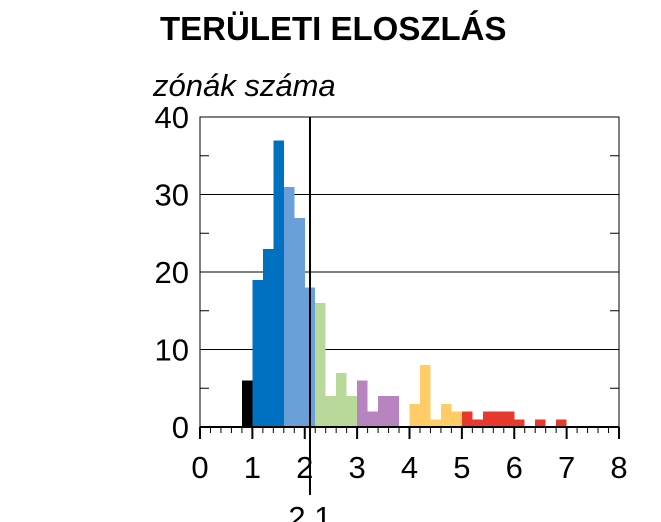 This screenshot has height=522, width=661. I want to click on x-tick-label-2: 2, so click(304, 467).